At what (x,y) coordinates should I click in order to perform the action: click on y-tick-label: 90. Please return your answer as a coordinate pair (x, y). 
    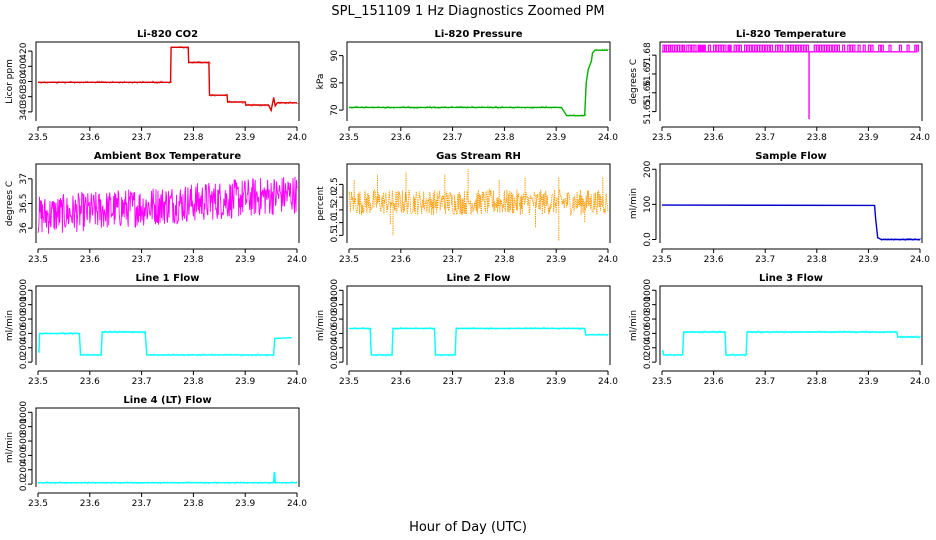
    Looking at the image, I should click on (335, 56).